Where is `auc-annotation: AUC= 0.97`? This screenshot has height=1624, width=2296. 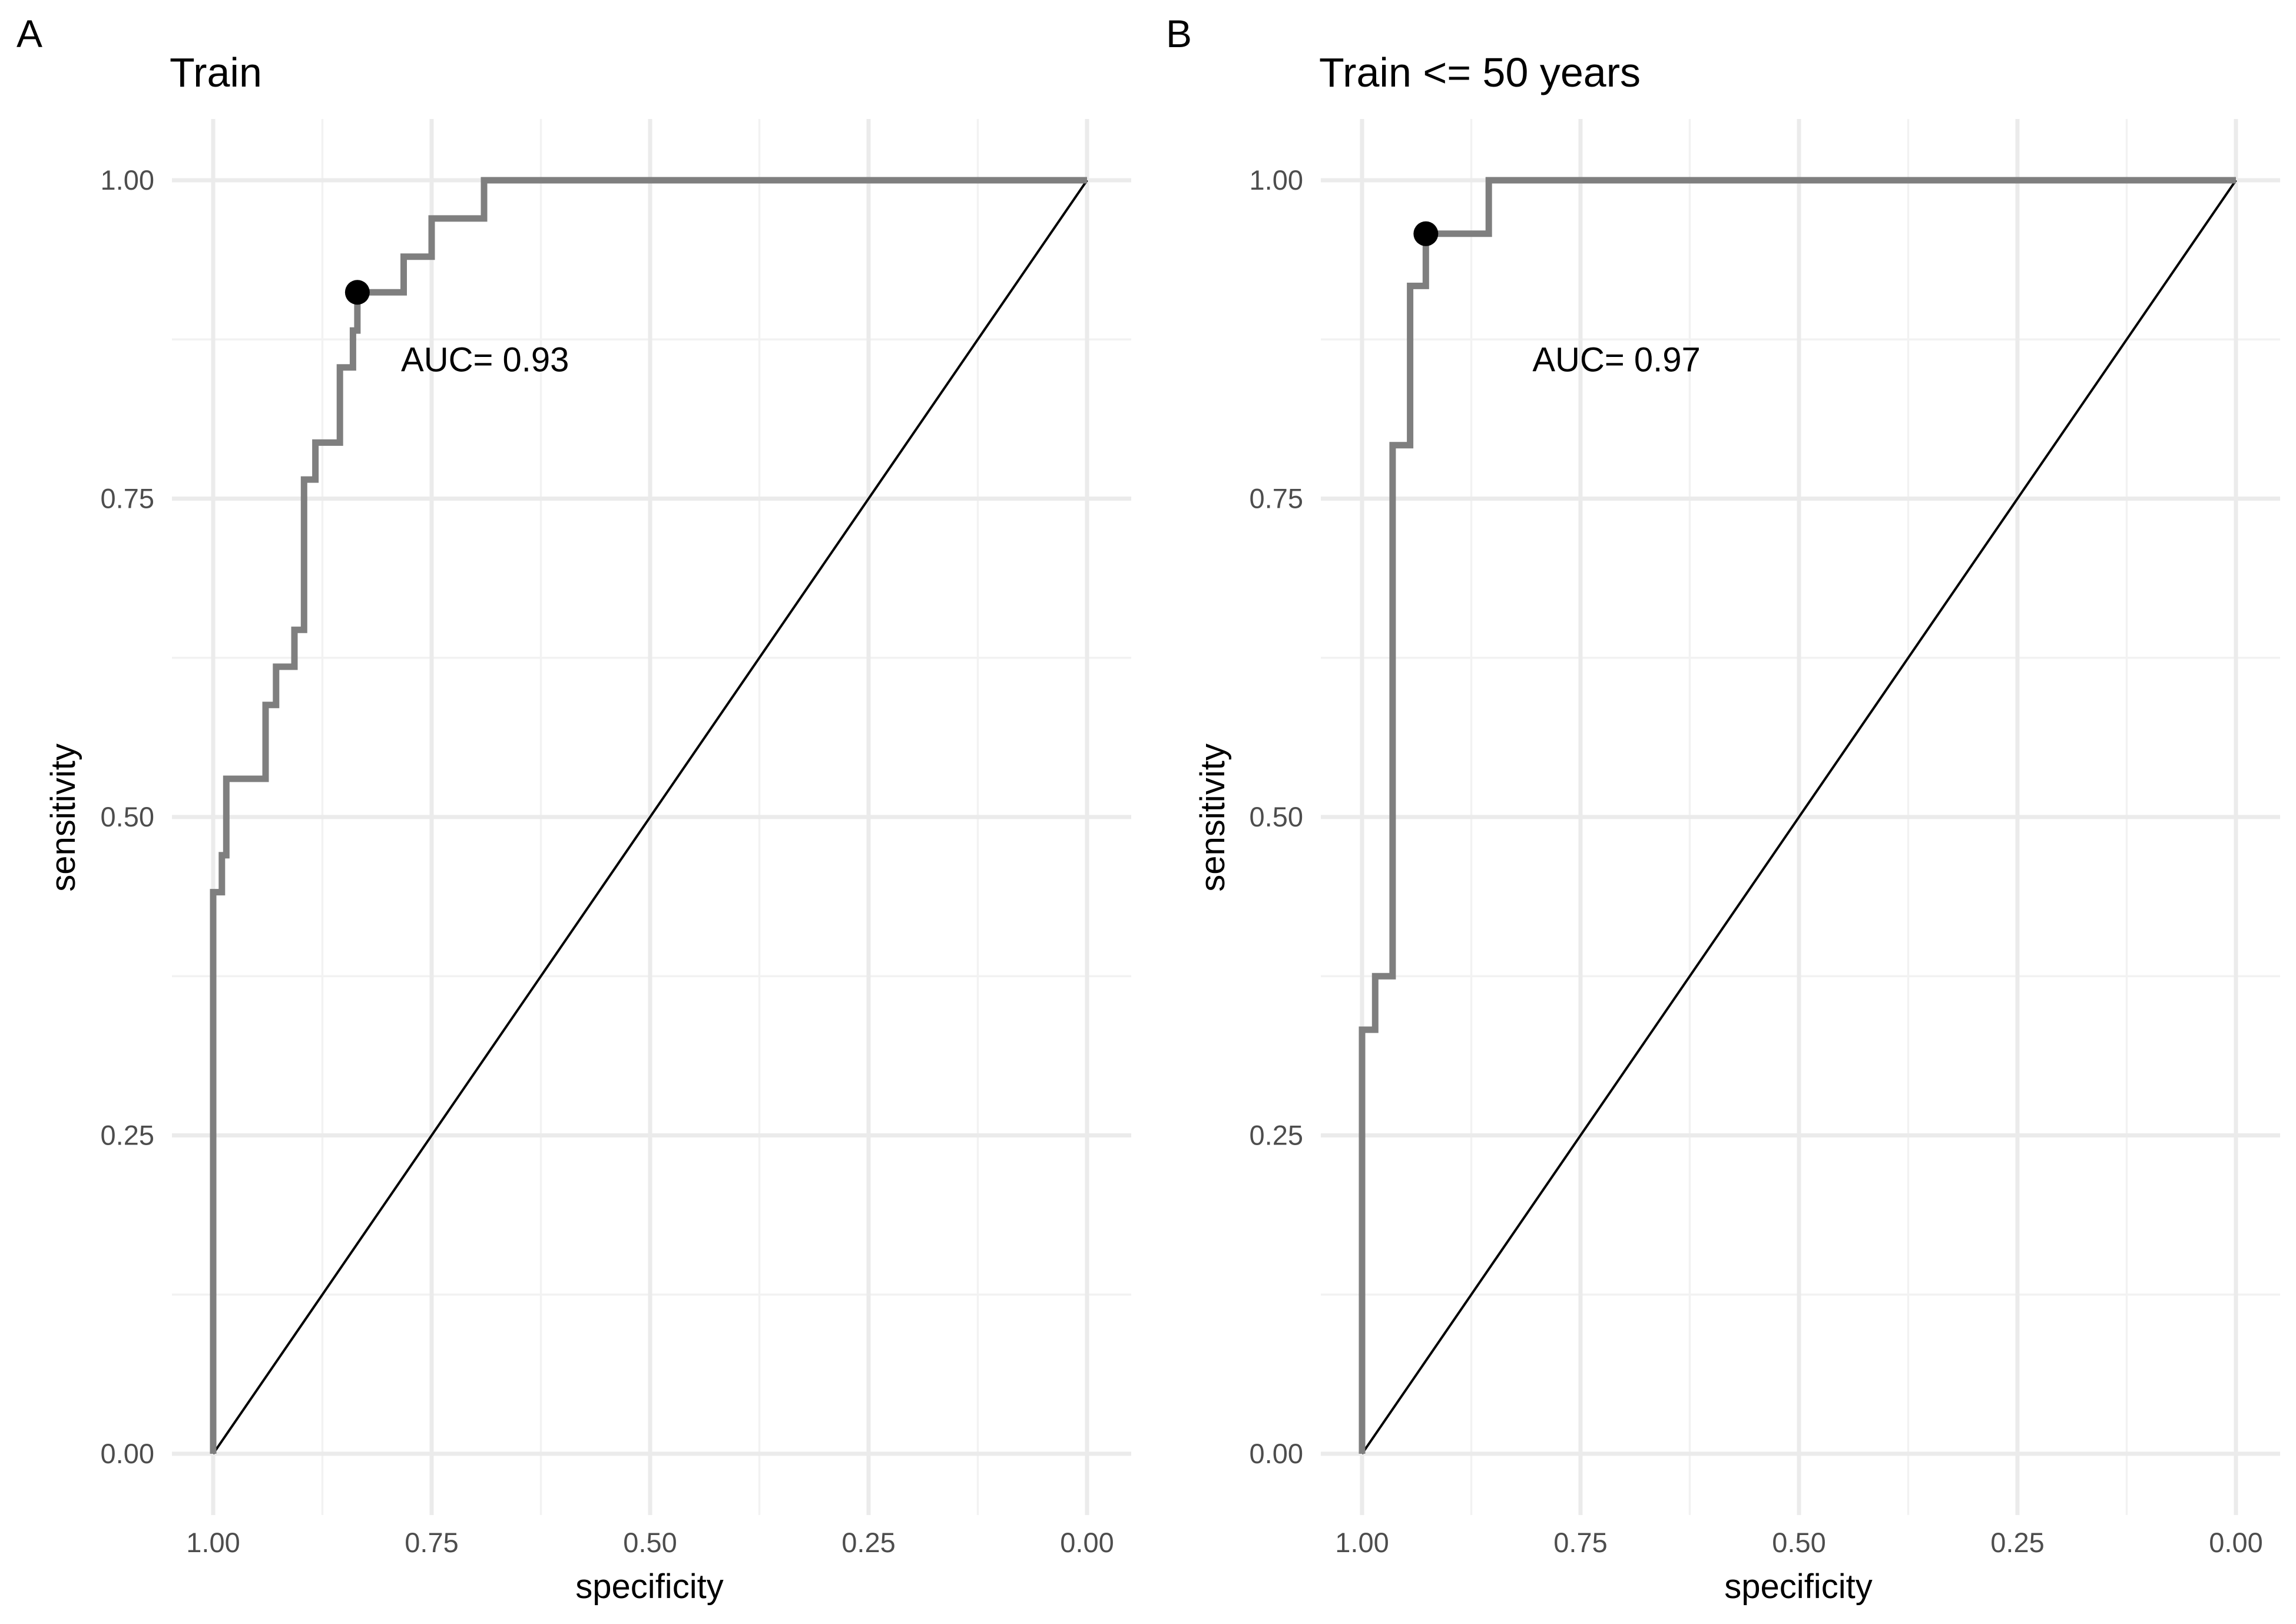
auc-annotation: AUC= 0.97 is located at coordinates (1616, 359).